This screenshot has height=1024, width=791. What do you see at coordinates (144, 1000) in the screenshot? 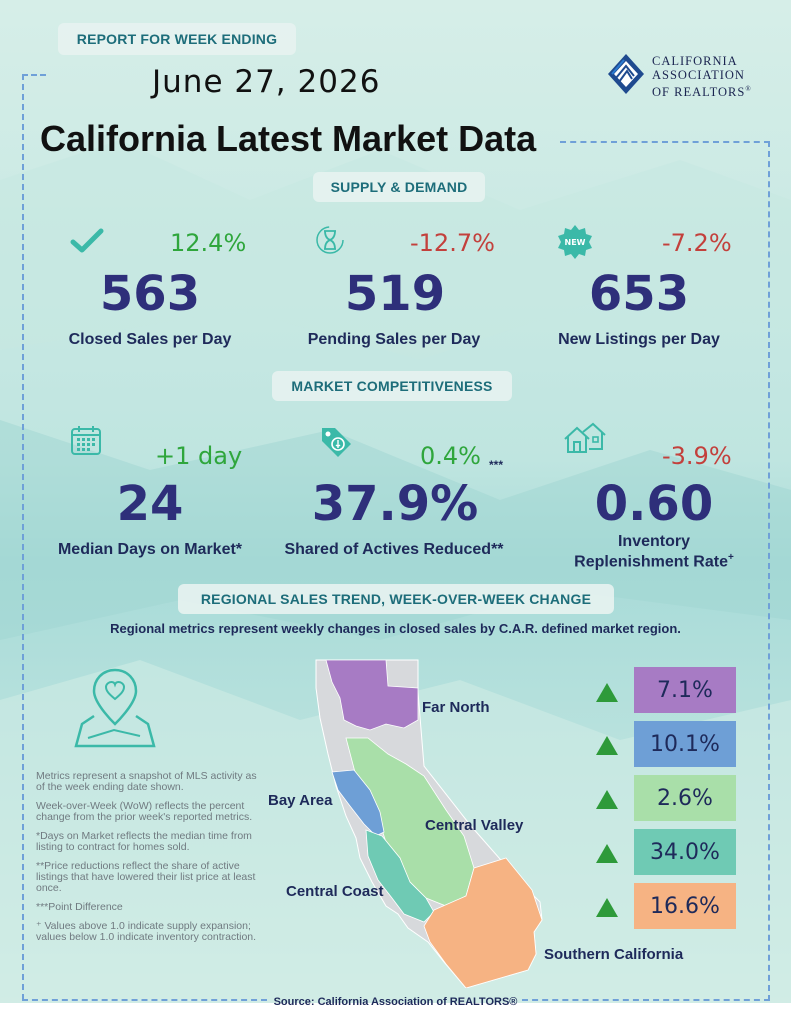
I see `frame-bottom-left-dash` at bounding box center [144, 1000].